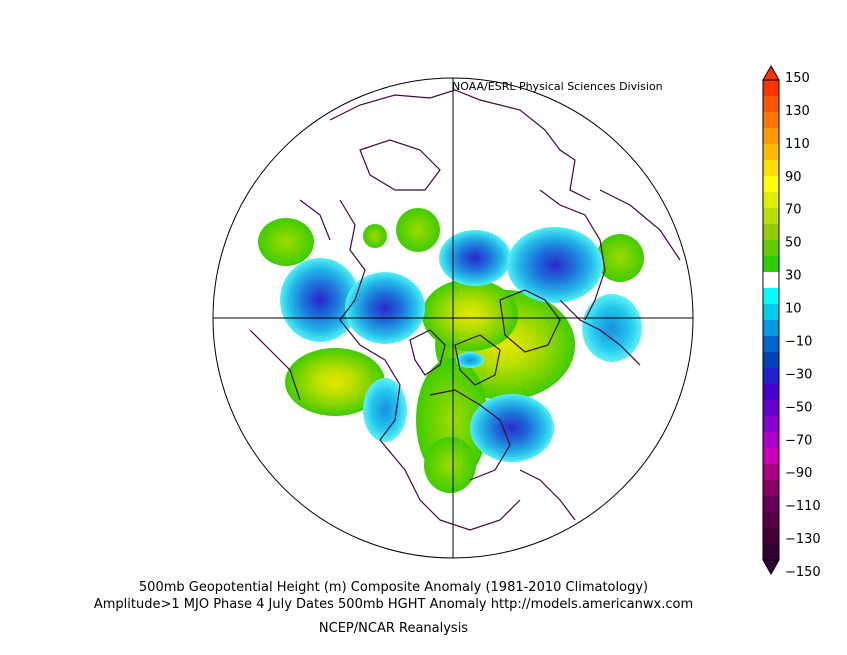  What do you see at coordinates (793, 243) in the screenshot?
I see `colorbar-label: 50` at bounding box center [793, 243].